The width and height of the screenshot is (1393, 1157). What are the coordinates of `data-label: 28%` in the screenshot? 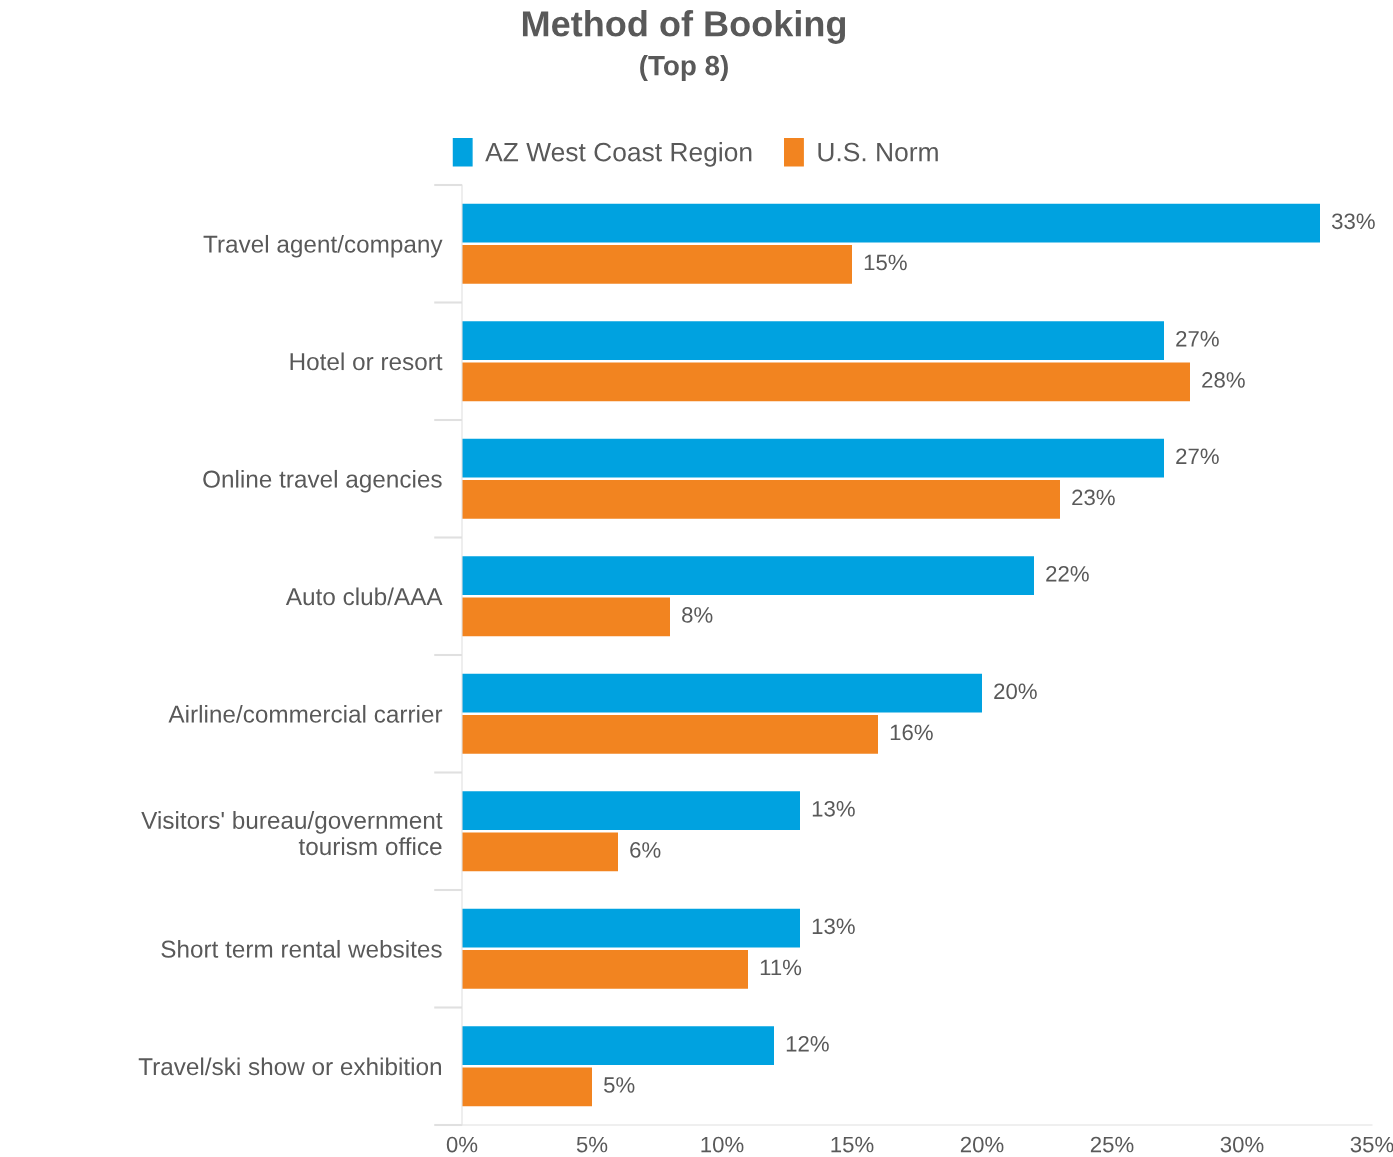 It's located at (1223, 380).